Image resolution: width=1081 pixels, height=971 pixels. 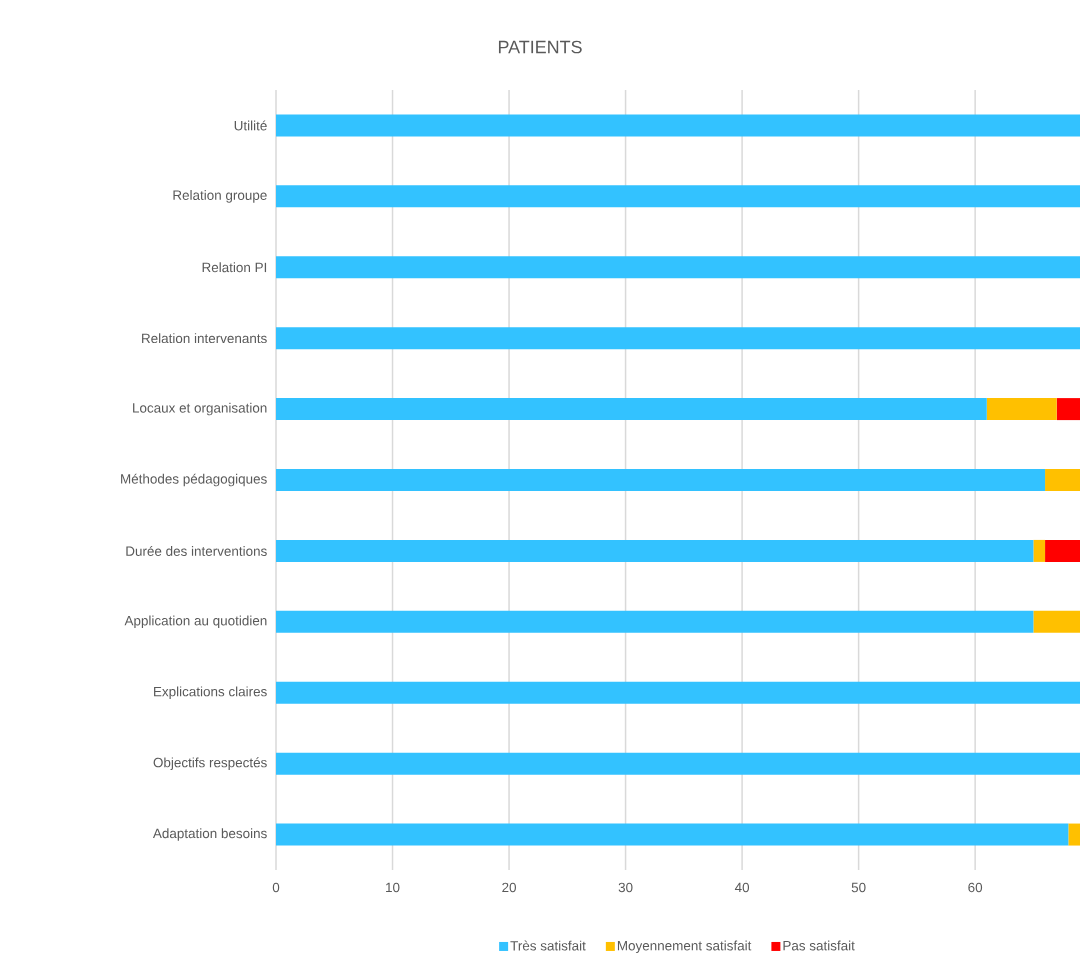 What do you see at coordinates (625, 887) in the screenshot?
I see `x-tick-label: 30` at bounding box center [625, 887].